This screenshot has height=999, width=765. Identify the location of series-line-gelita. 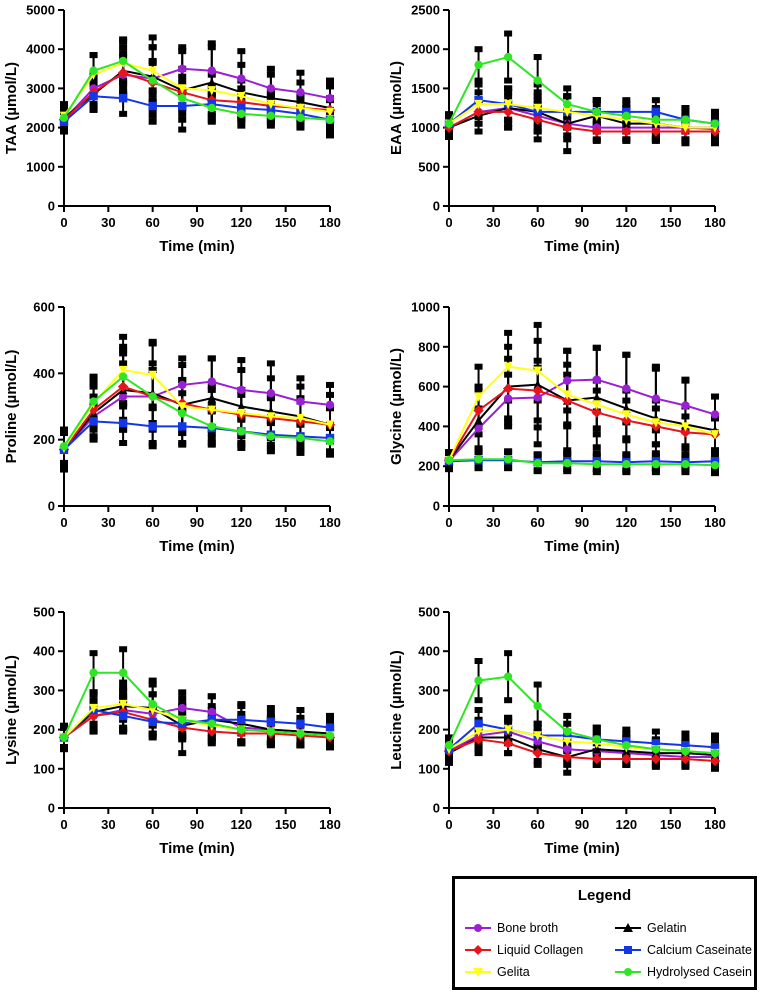
(197, 89).